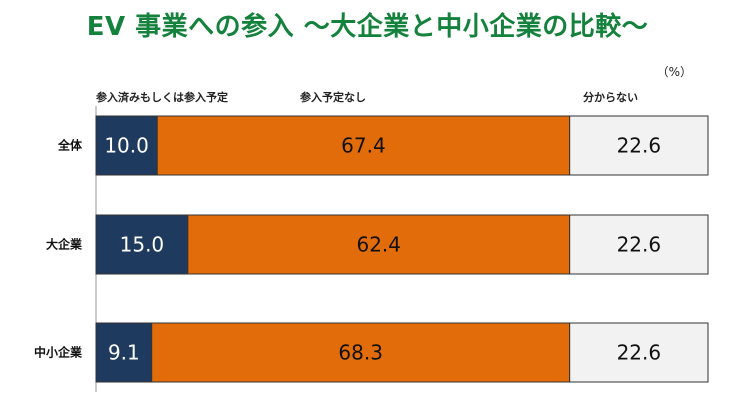 The image size is (735, 405). What do you see at coordinates (333, 97) in the screenshot?
I see `legend-label-2: 参入予定なし` at bounding box center [333, 97].